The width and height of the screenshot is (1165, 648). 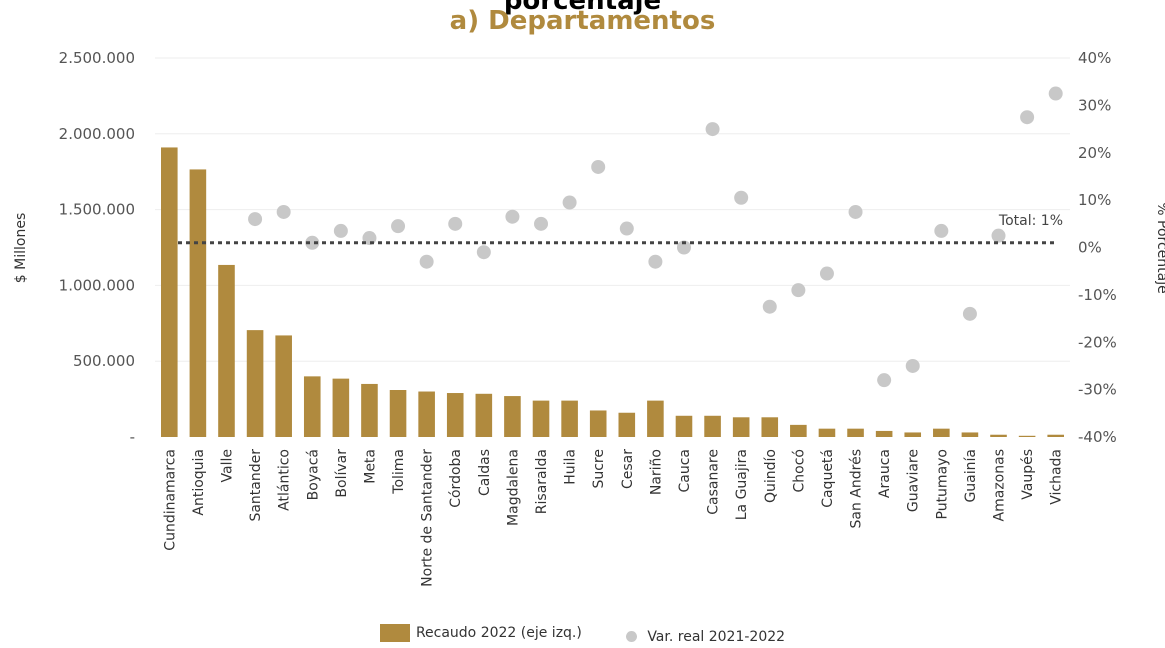 What do you see at coordinates (313, 474) in the screenshot?
I see `x-tick-label: Boyacá` at bounding box center [313, 474].